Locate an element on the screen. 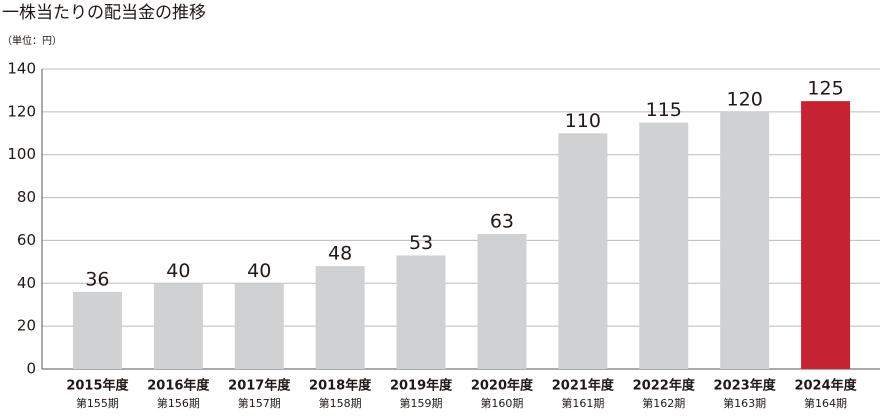  x-tick-label: 2017年度 is located at coordinates (259, 386).